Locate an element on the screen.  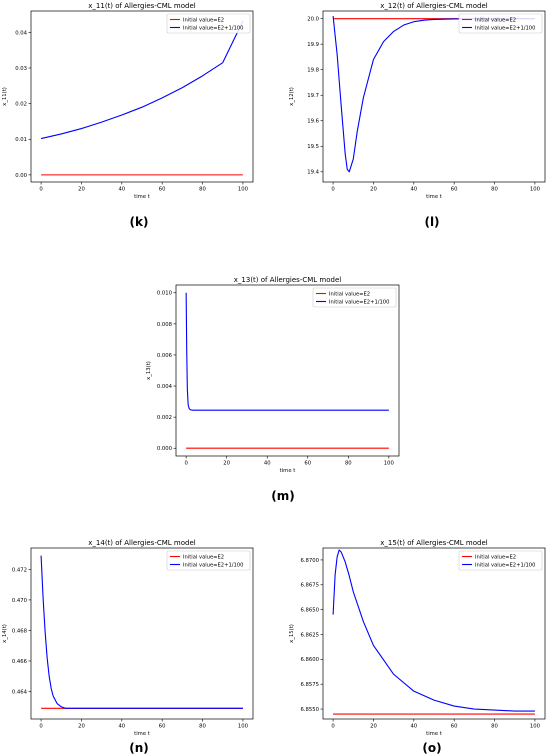
y-tick-label: 20.0 is located at coordinates (313, 20).